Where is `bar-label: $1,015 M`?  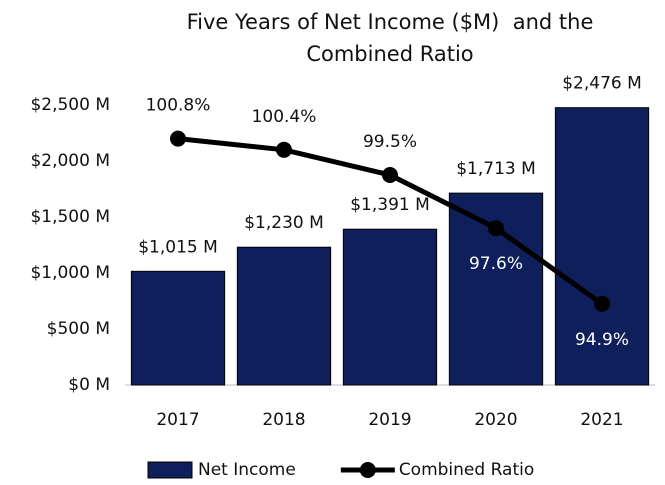 bar-label: $1,015 M is located at coordinates (178, 247).